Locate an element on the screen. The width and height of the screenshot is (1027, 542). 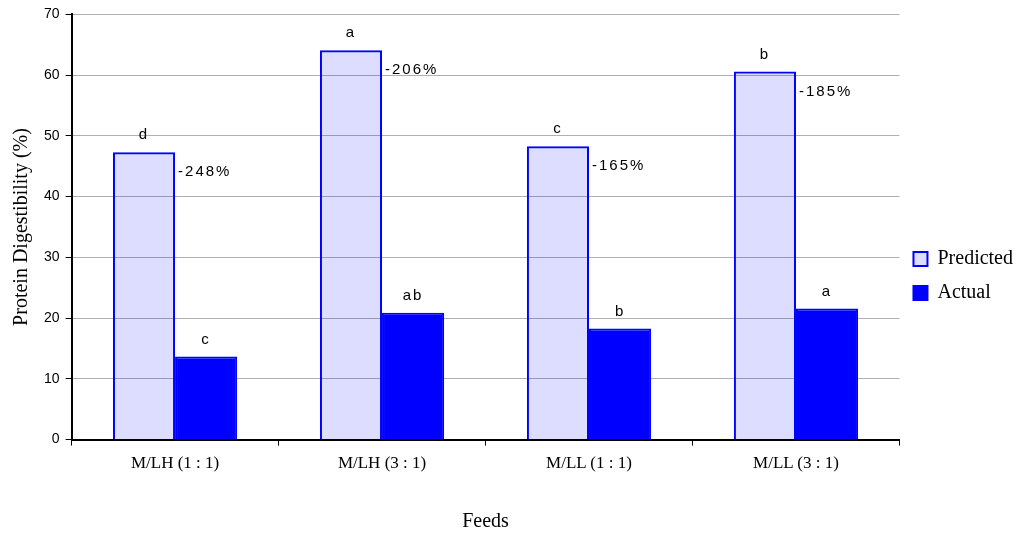
annotation: -206% is located at coordinates (412, 69).